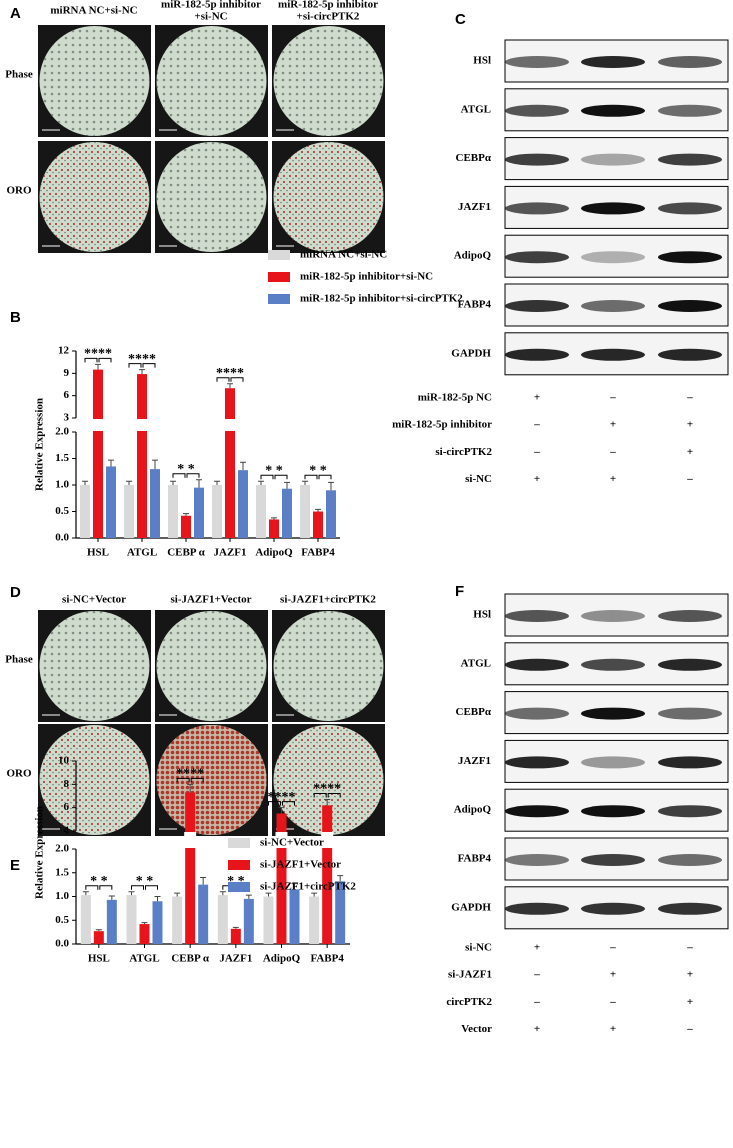 This screenshot has height=1148, width=733. Describe the element at coordinates (142, 553) in the screenshot. I see `x-tick-label: ATGL` at that location.